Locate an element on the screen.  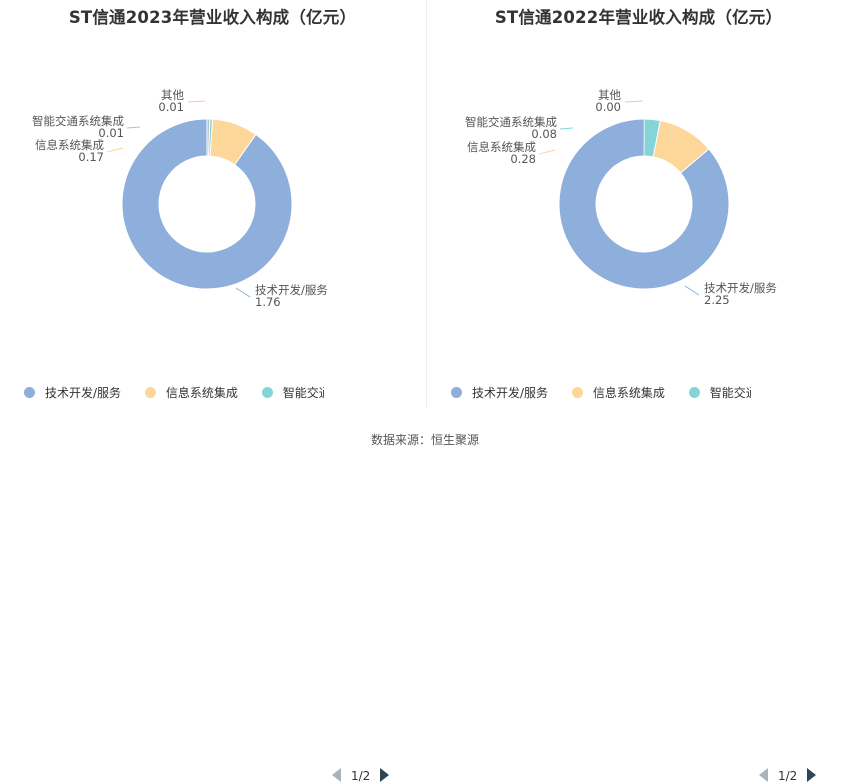
slice-value-label: 0.00 is located at coordinates (608, 107).